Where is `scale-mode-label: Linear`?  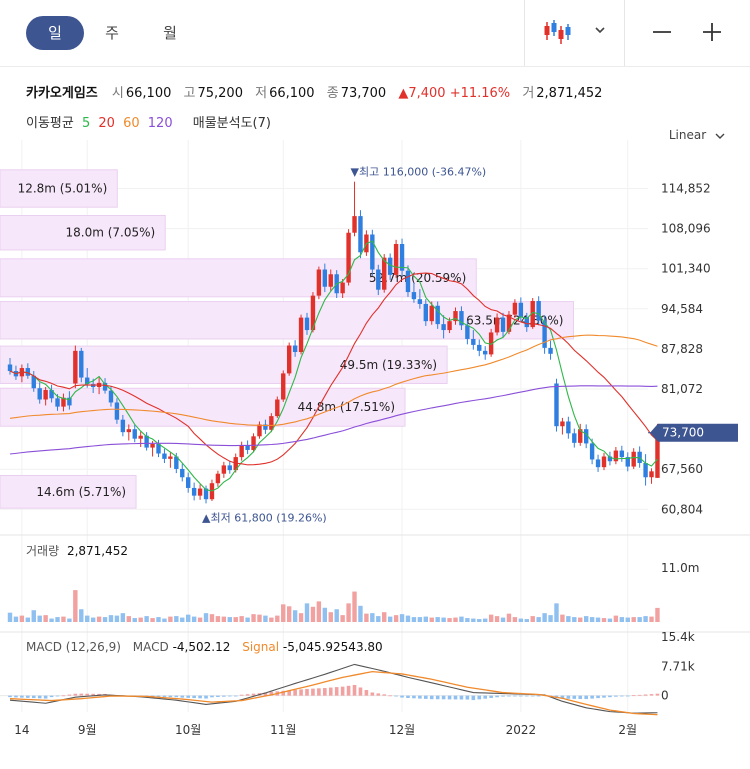
scale-mode-label: Linear is located at coordinates (687, 135).